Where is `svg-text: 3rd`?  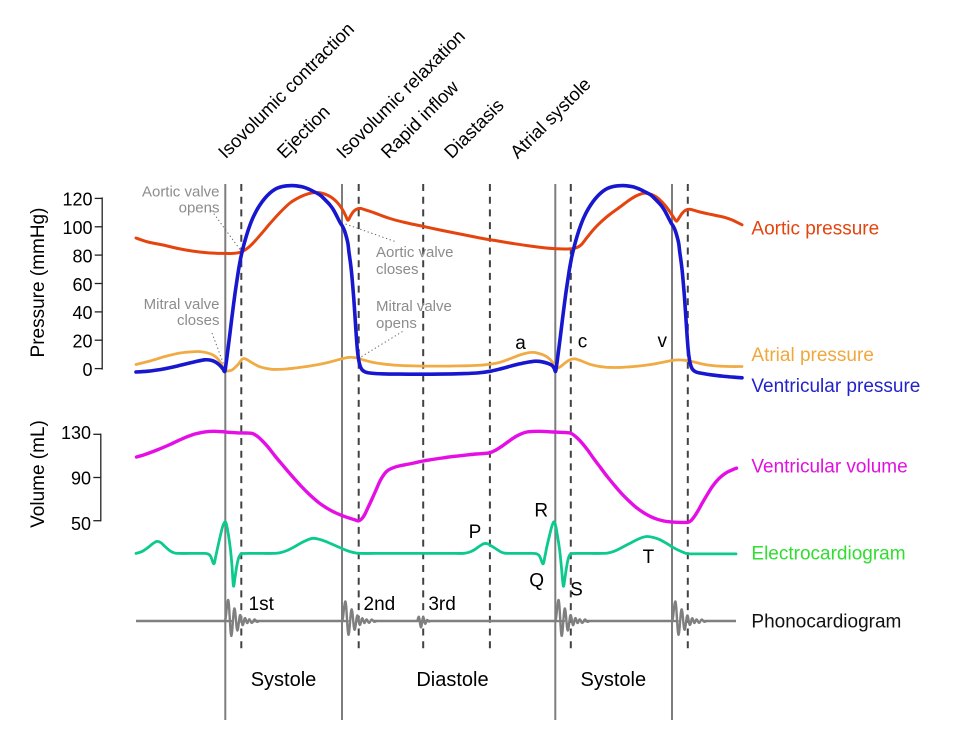 svg-text: 3rd is located at coordinates (441, 604).